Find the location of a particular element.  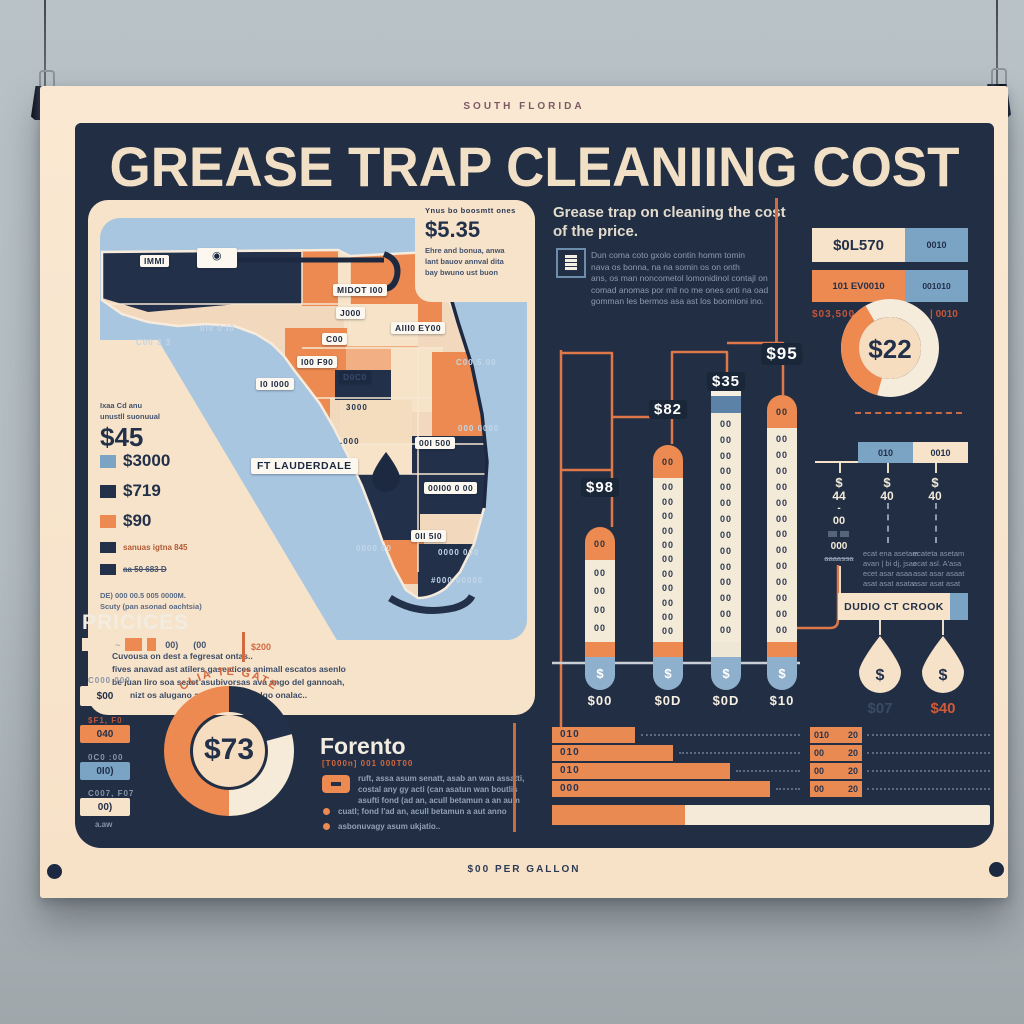

map-label-chip: 00I00 0 00 is located at coordinates (451, 488).